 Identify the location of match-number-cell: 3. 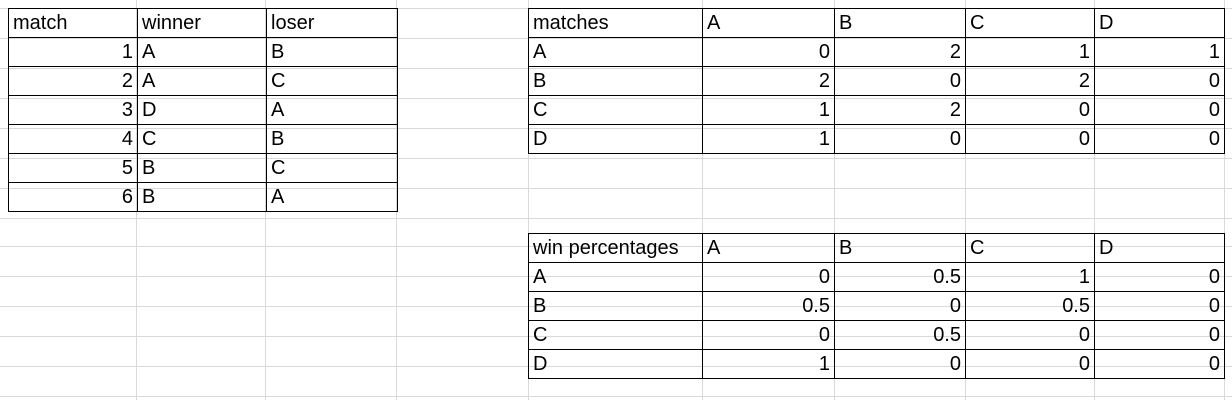
(73, 110).